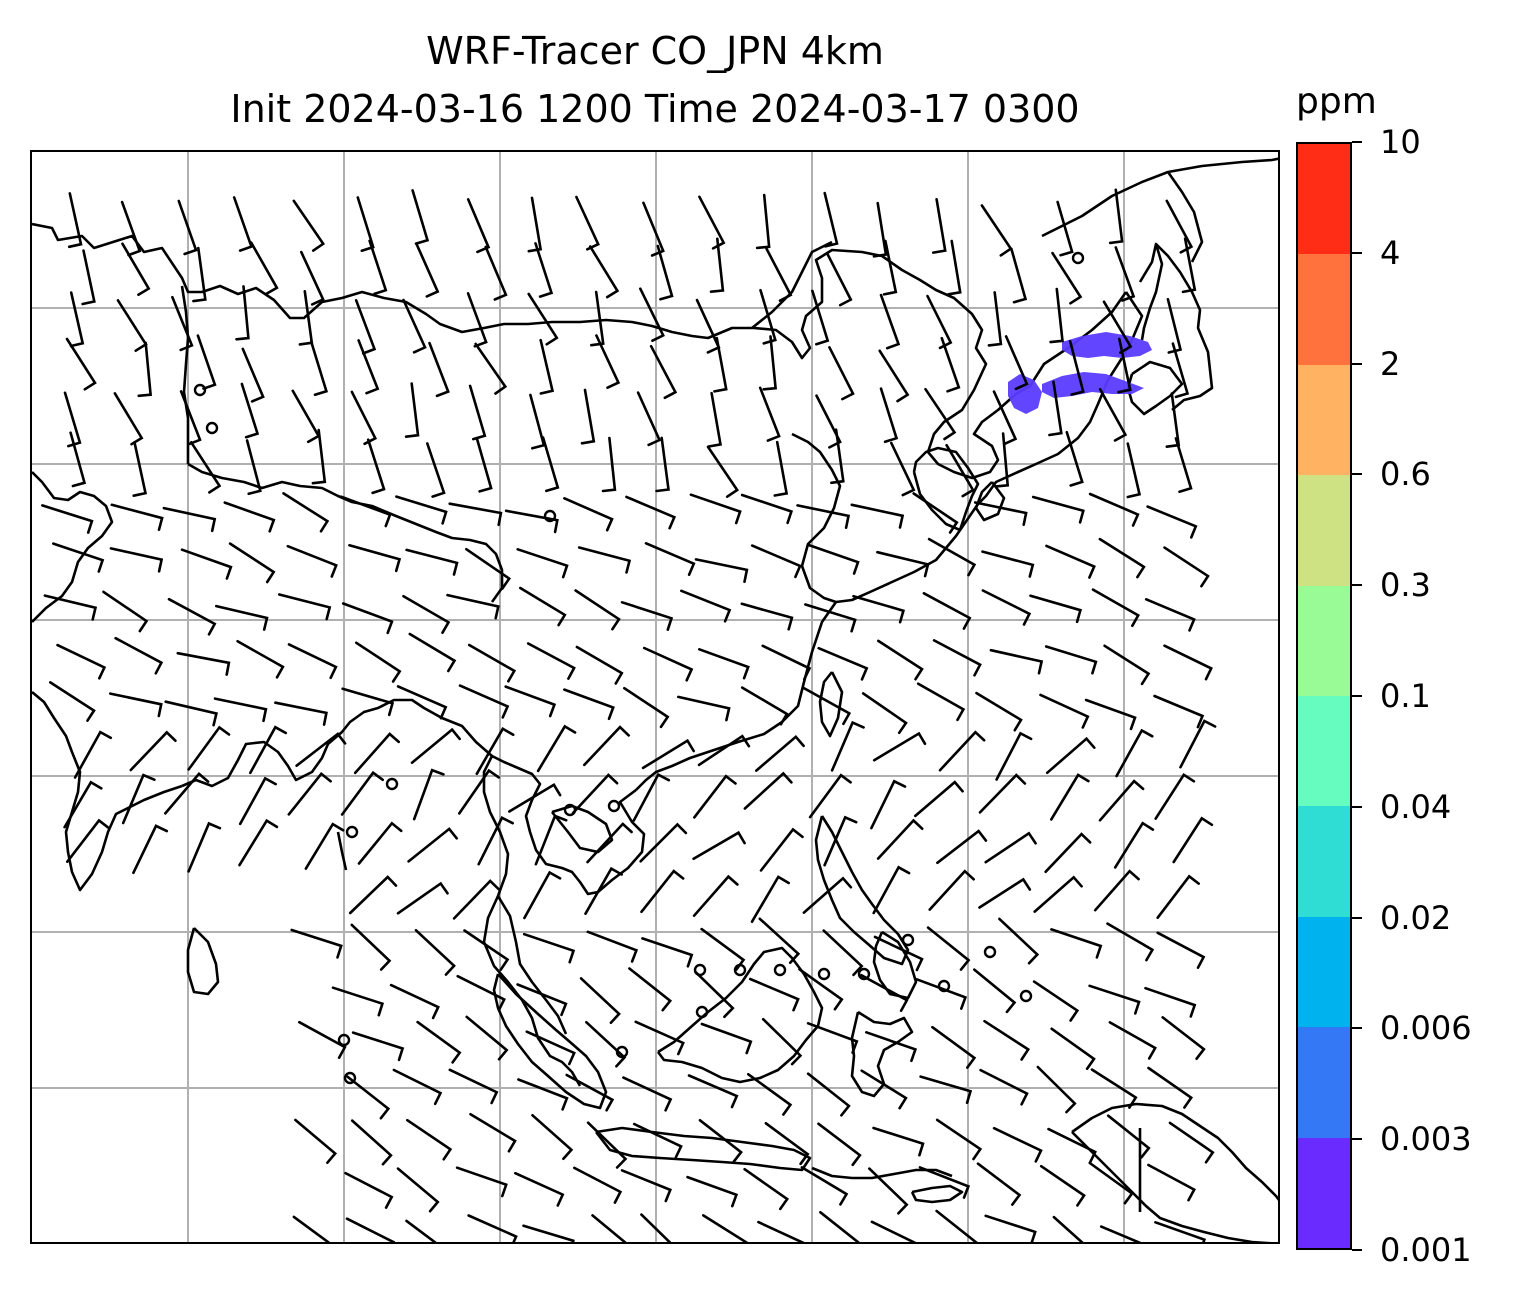 The image size is (1528, 1306). What do you see at coordinates (1405, 696) in the screenshot?
I see `colorbar-tick-label: 0.1` at bounding box center [1405, 696].